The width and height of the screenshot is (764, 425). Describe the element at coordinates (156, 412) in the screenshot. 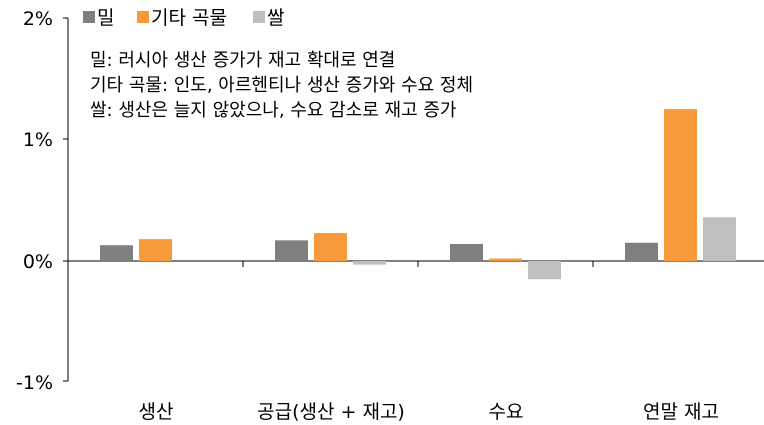

I see `category-label-production: 생산` at that location.